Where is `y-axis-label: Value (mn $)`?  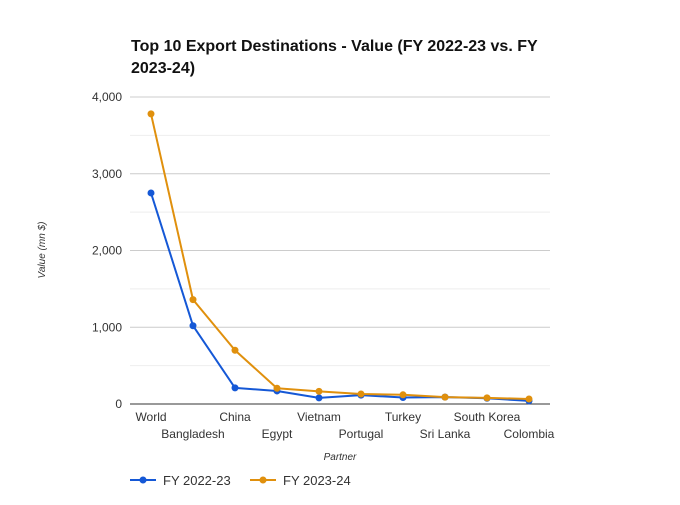
y-axis-label: Value (mn $) is located at coordinates (42, 250).